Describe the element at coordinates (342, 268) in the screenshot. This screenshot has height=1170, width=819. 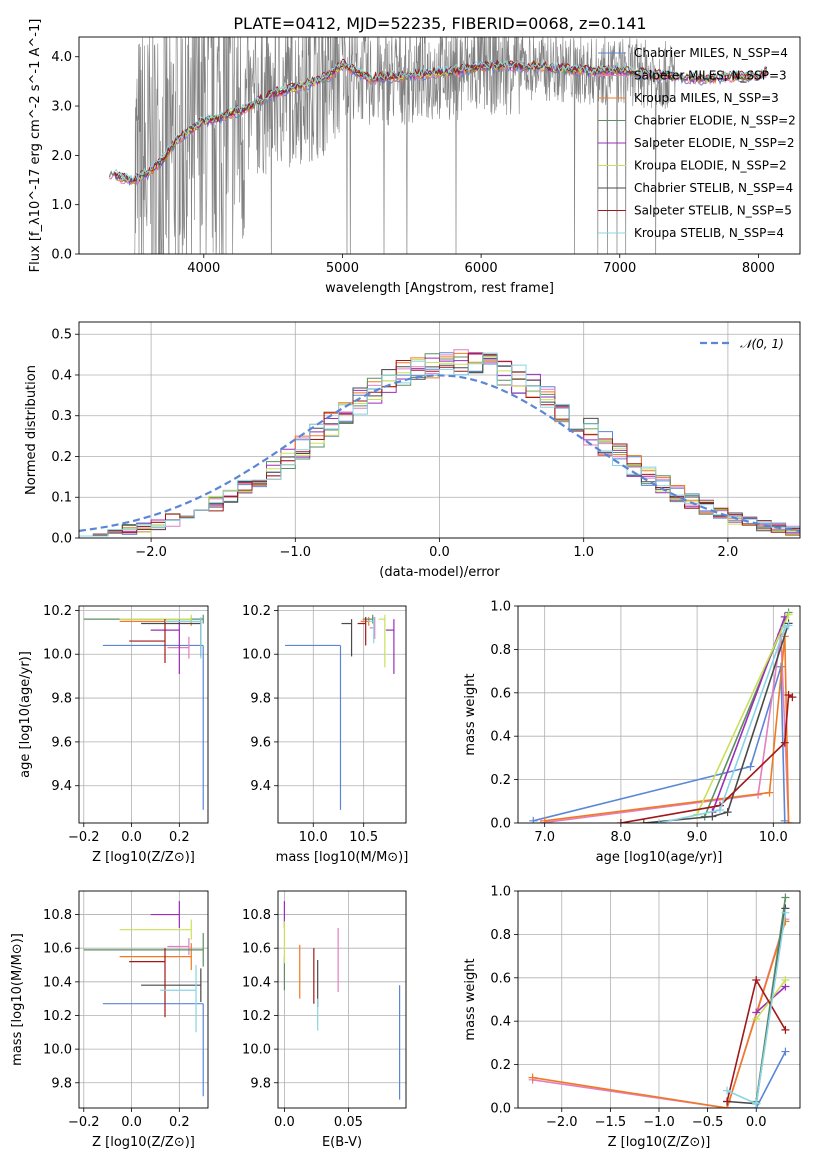
I see `x-tick-label: 5000` at that location.